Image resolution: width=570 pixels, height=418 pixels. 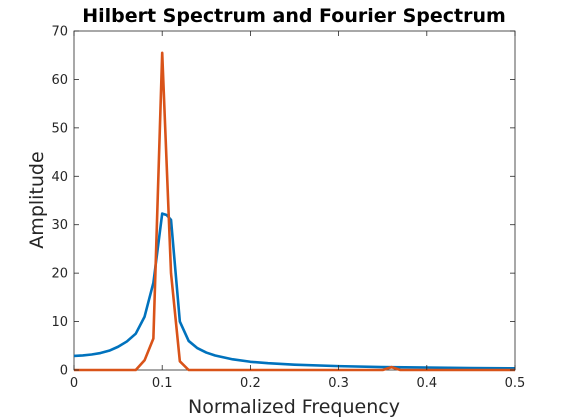 I want to click on x-tick-label: 0.3, so click(x=338, y=383).